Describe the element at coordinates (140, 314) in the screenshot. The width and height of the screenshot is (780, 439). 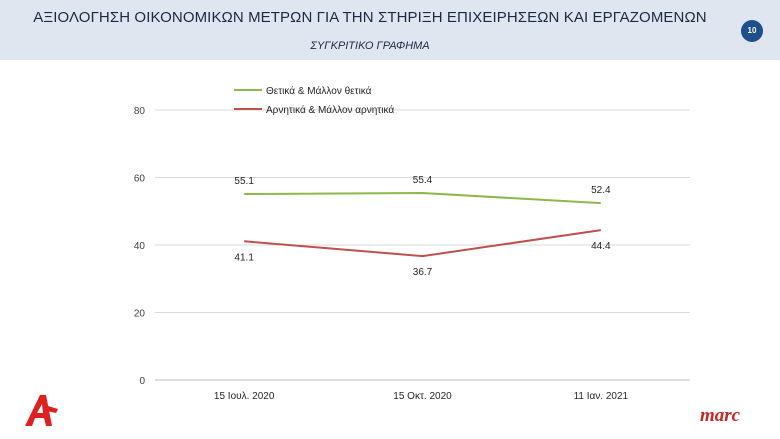
I see `y-tick-label: 20` at that location.